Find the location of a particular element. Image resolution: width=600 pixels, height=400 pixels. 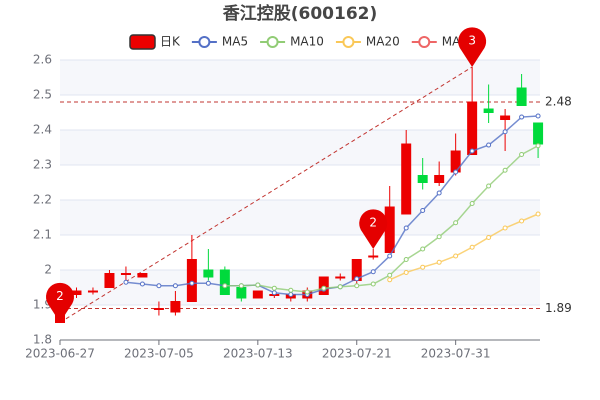

x-tick-label: 2023-07-21 is located at coordinates (357, 354).